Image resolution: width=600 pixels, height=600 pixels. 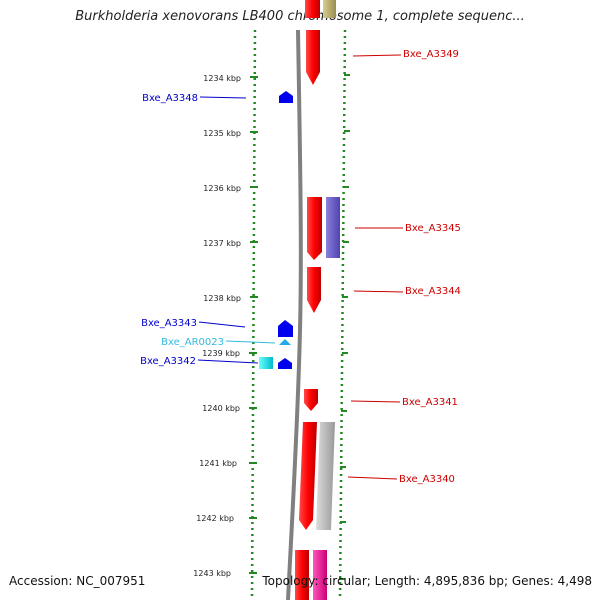 I want to click on gene-label-bxe-a3345: Bxe_A3345, so click(x=433, y=228).